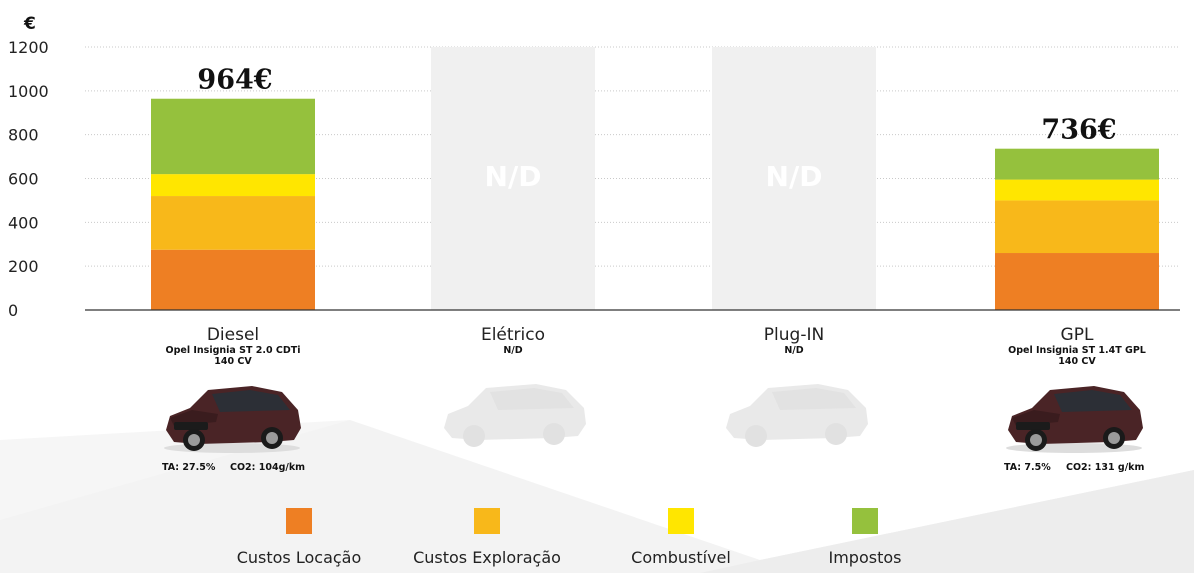 The image size is (1194, 573). Describe the element at coordinates (681, 557) in the screenshot. I see `legend-label-combustivel: Combustível` at that location.